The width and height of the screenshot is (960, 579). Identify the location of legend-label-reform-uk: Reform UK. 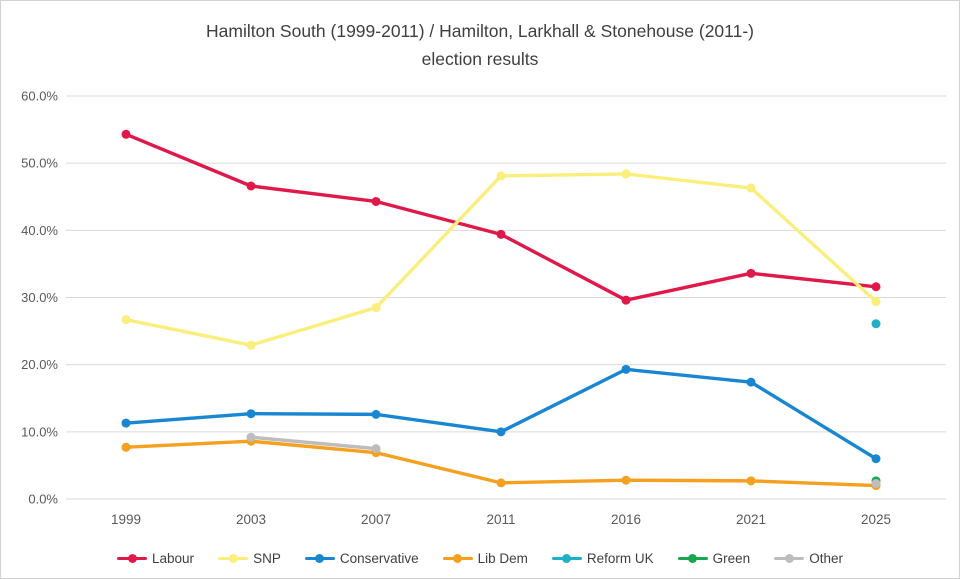
(620, 558).